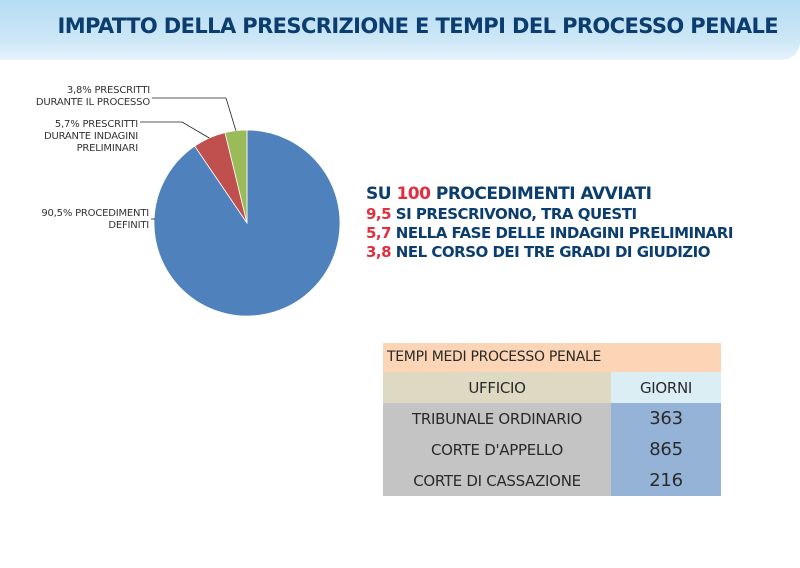 Image resolution: width=800 pixels, height=568 pixels. What do you see at coordinates (666, 418) in the screenshot?
I see `days-cell: 363` at bounding box center [666, 418].